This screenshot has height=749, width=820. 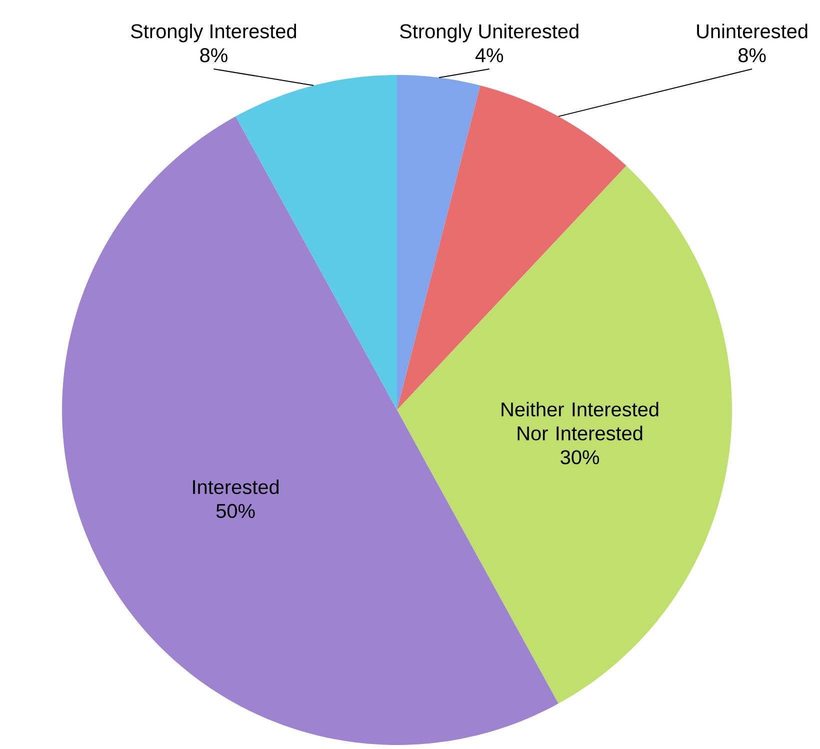 I want to click on slice-label: Strongly Uniterested, so click(x=489, y=33).